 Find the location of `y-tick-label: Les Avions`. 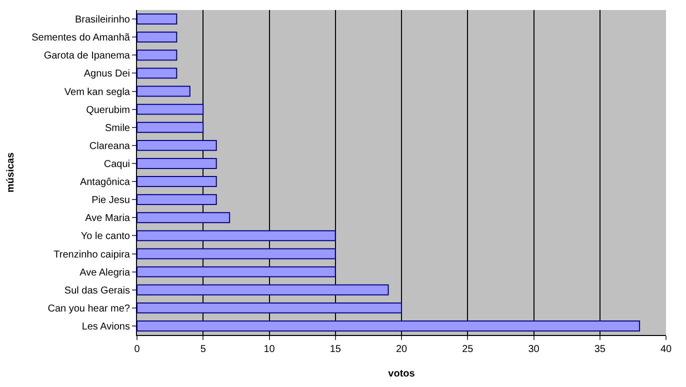

y-tick-label: Les Avions is located at coordinates (106, 326).